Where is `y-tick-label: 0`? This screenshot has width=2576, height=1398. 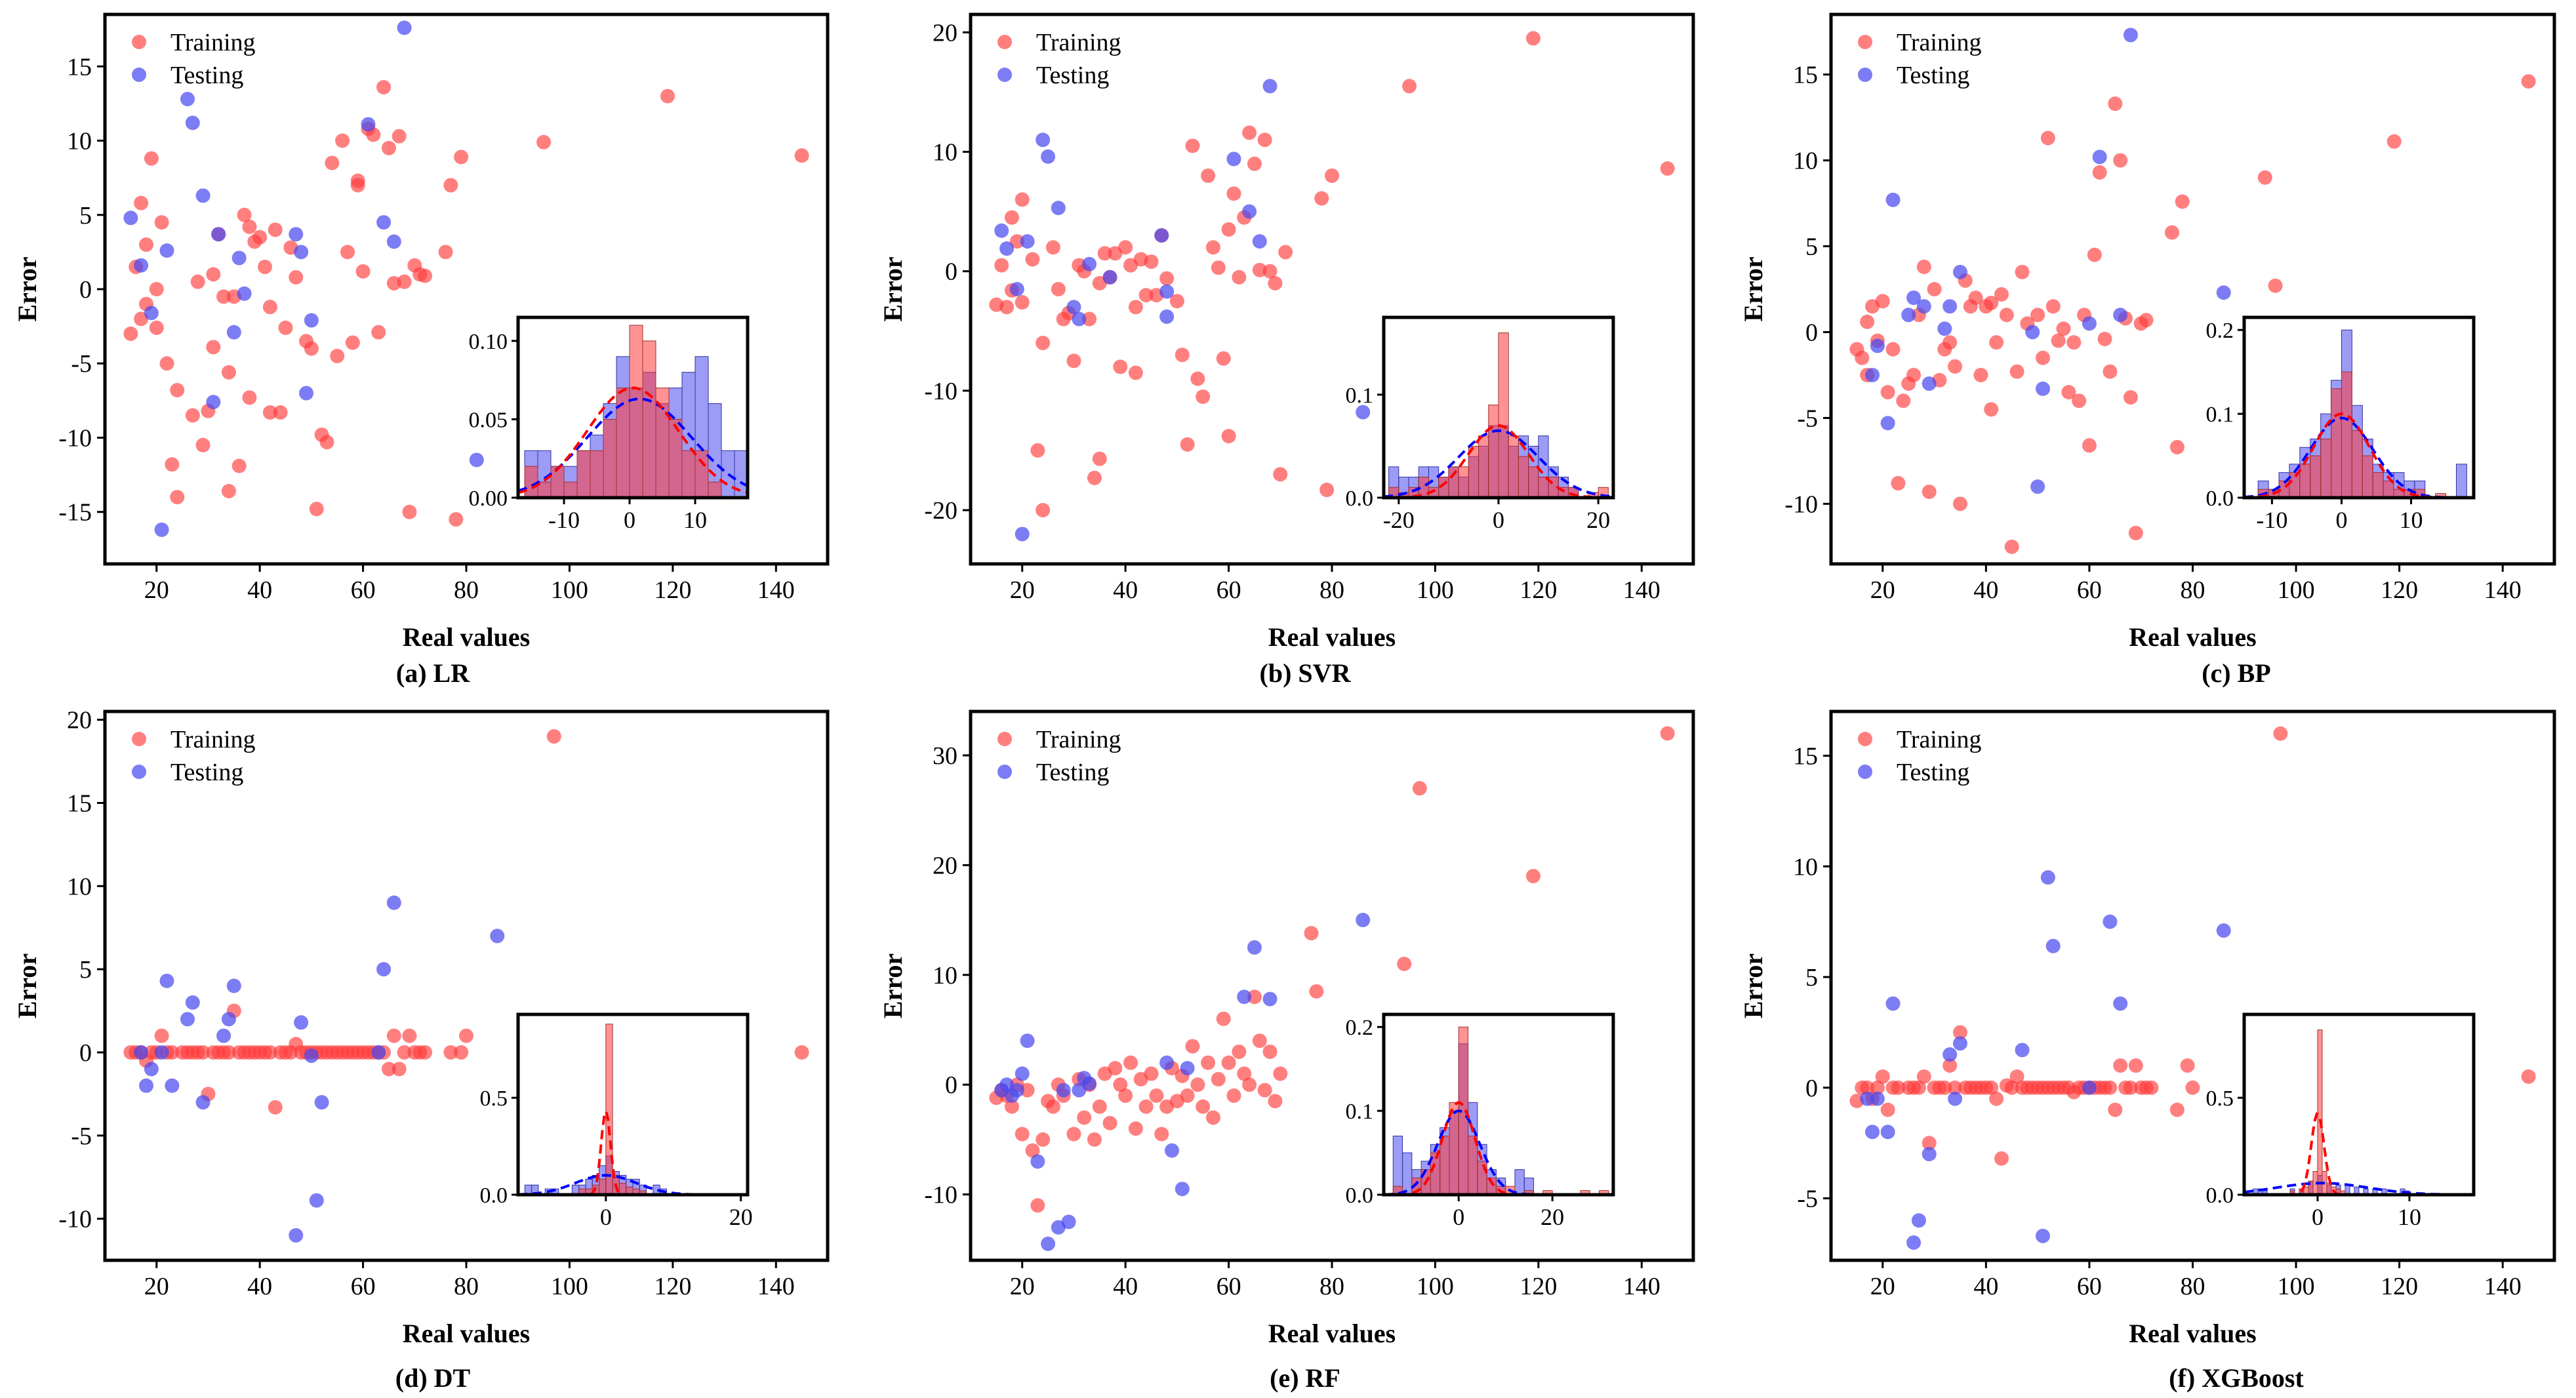 y-tick-label: 0 is located at coordinates (85, 290).